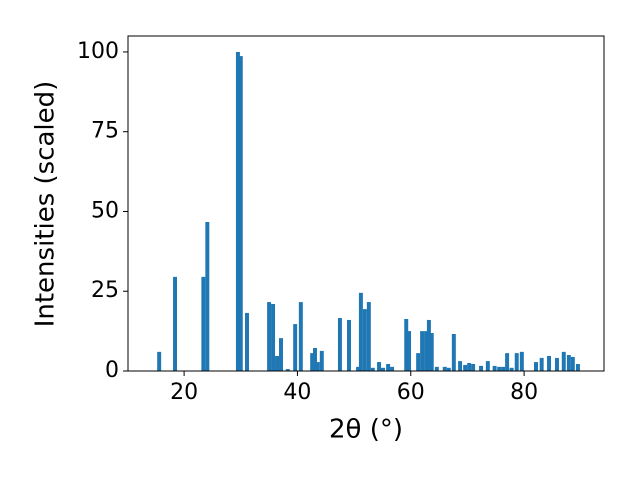 The image size is (640, 480). Describe the element at coordinates (184, 392) in the screenshot. I see `x-tick-label: 20` at that location.